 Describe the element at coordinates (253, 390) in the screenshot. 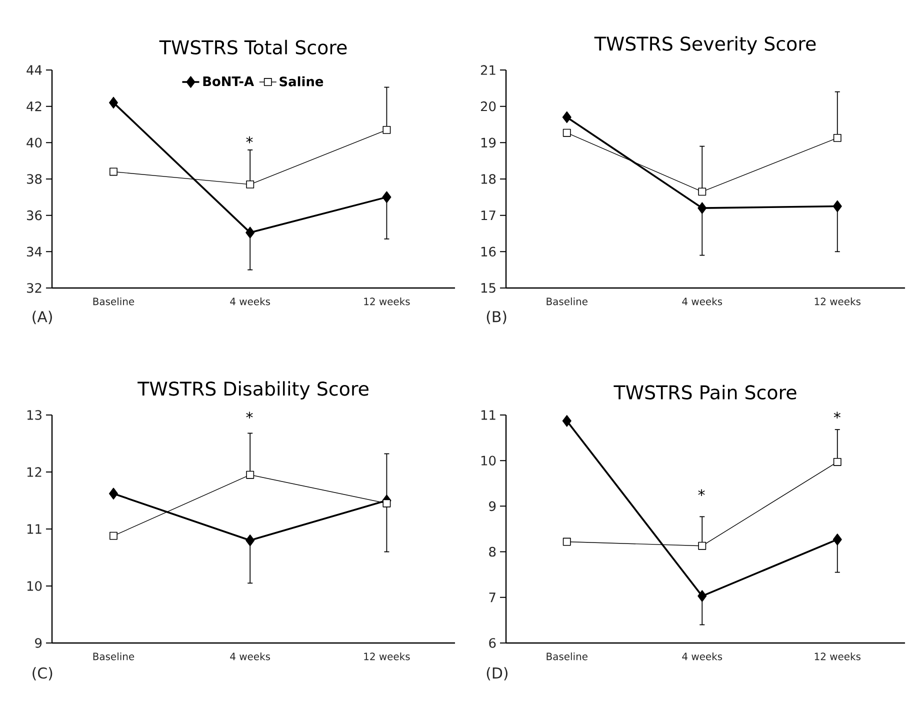

I see `chart-title: TWSTRS Disability Score` at that location.